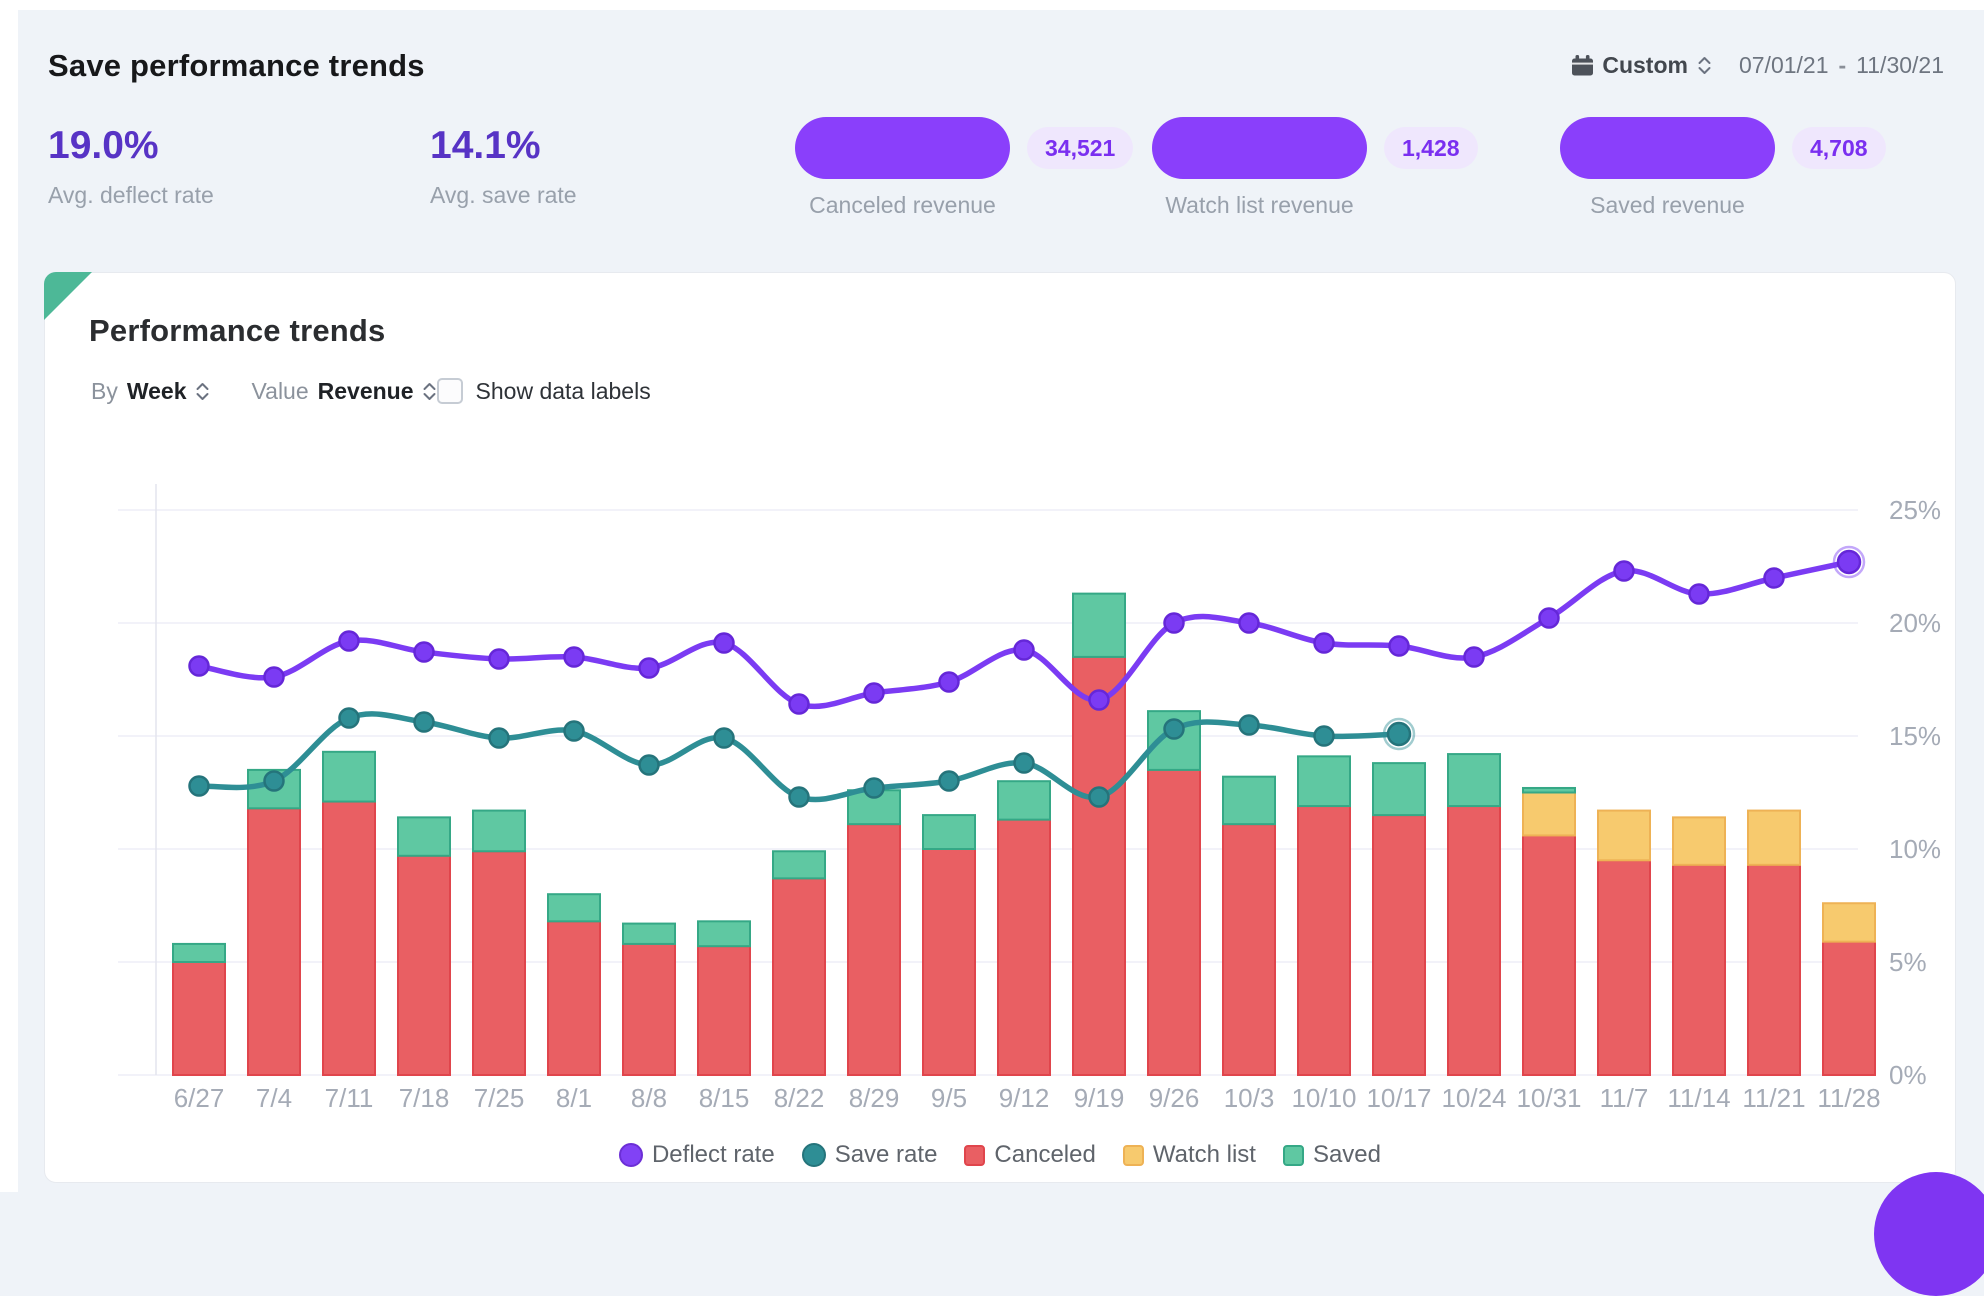  What do you see at coordinates (1027, 630) in the screenshot?
I see `line-deflect-rate` at bounding box center [1027, 630].